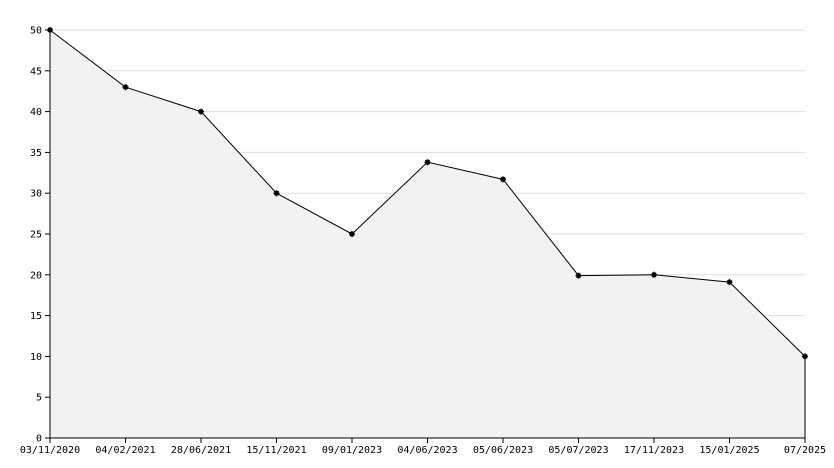  What do you see at coordinates (125, 450) in the screenshot?
I see `x-tick-label: 04/02/2021` at bounding box center [125, 450].